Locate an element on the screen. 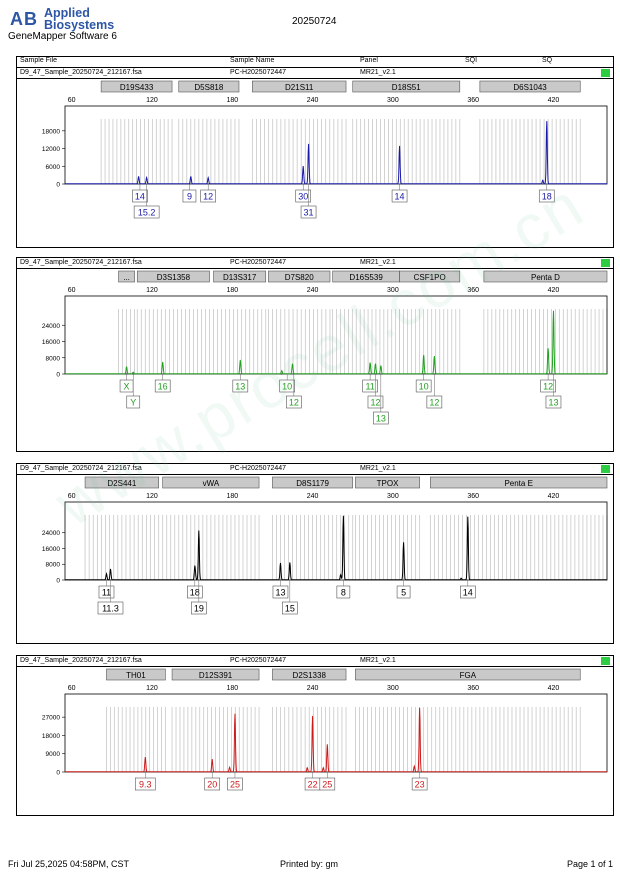 The width and height of the screenshot is (620, 876). allele-call-label: 18 is located at coordinates (547, 197).